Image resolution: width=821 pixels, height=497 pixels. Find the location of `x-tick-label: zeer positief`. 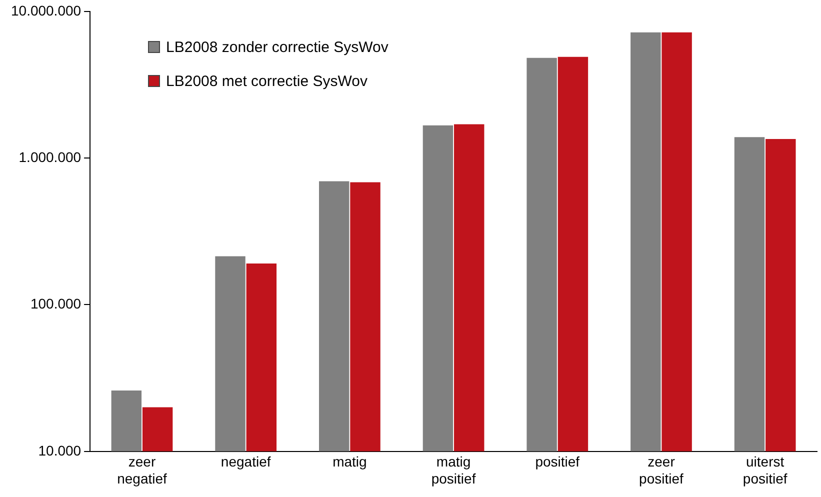

x-tick-label: zeer positief is located at coordinates (661, 470).